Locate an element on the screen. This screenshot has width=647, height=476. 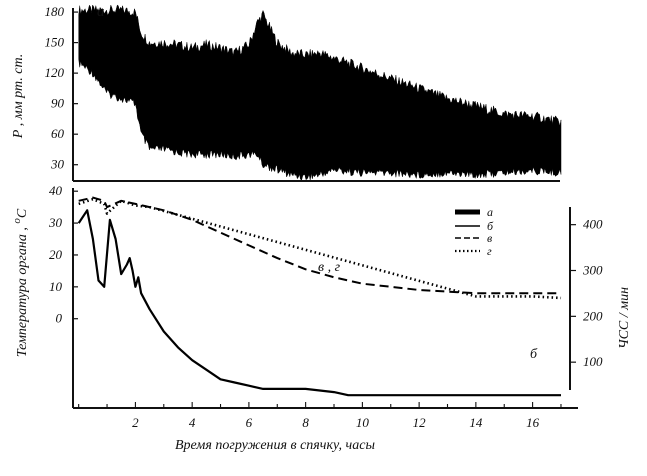
bottom-y-ticks: 40 30 20 10 0 is located at coordinates (63, 254).